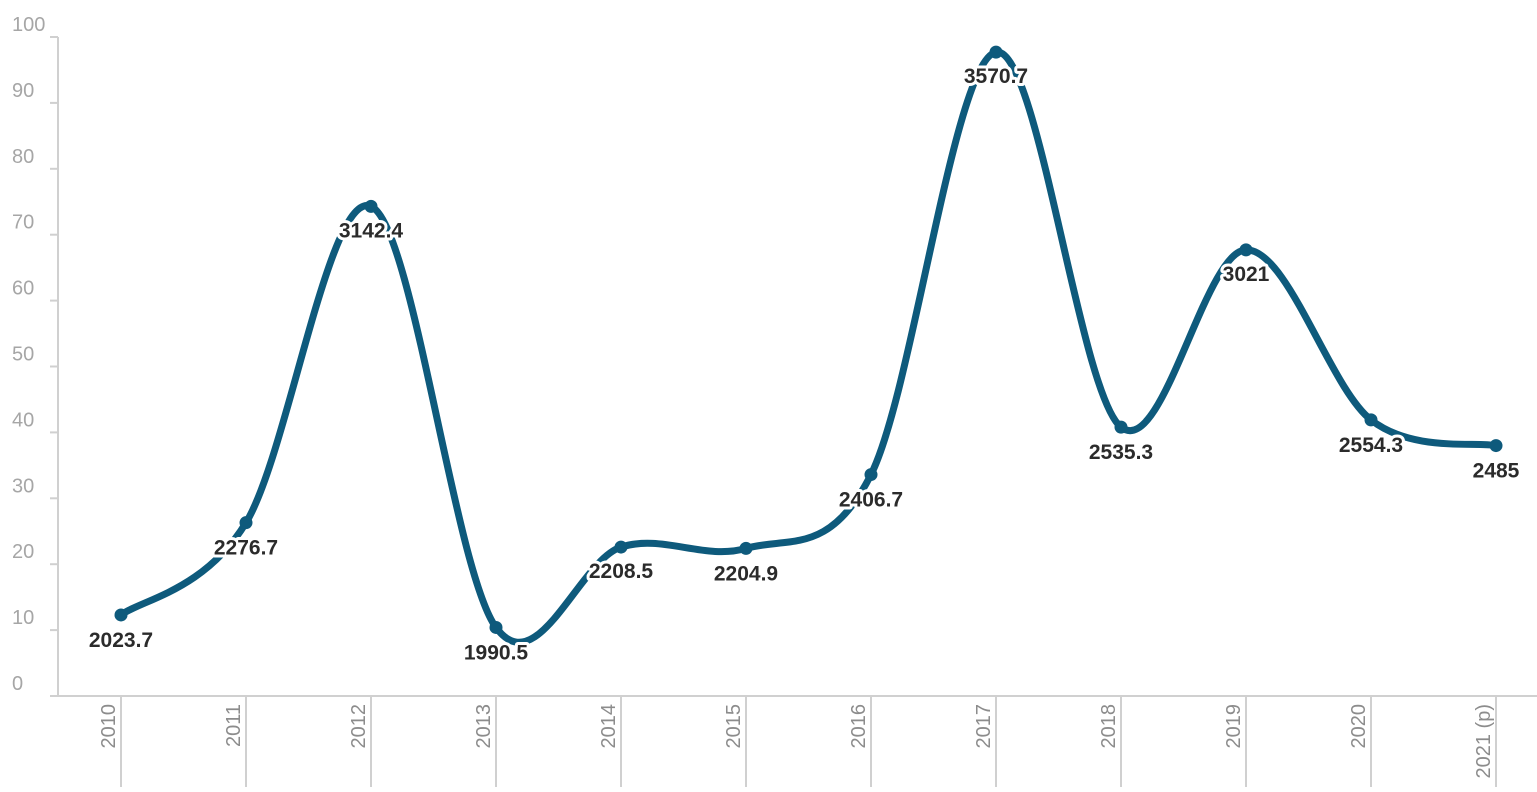 This screenshot has height=792, width=1537. What do you see at coordinates (734, 726) in the screenshot?
I see `x-tick-label: 2015` at bounding box center [734, 726].